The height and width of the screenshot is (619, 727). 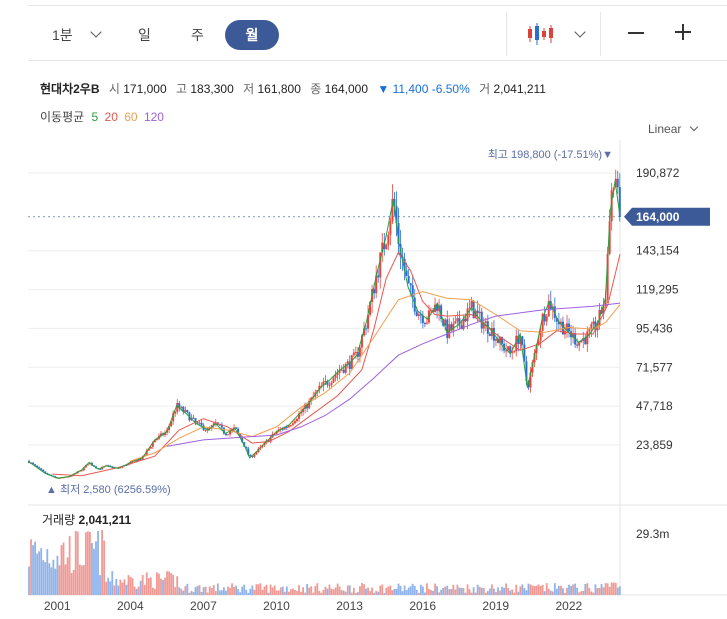 I want to click on zoom-in-button, so click(x=683, y=32).